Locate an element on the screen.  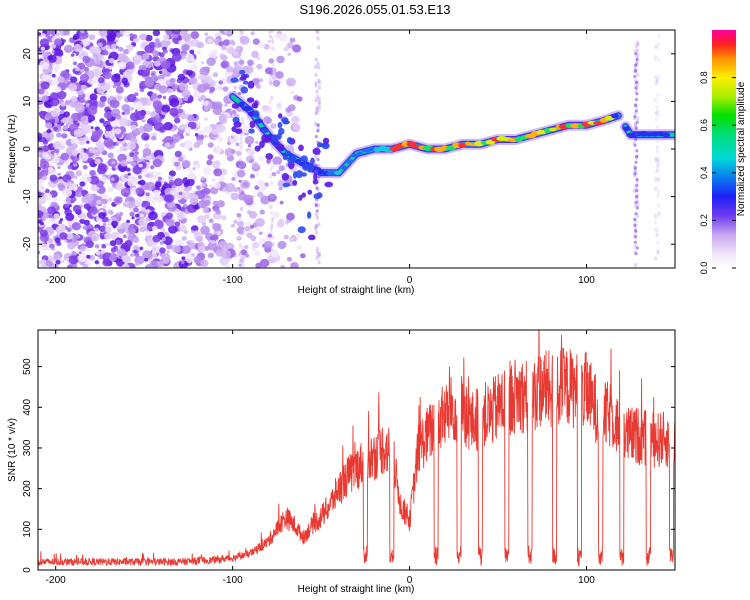
y-tick-label: 20 is located at coordinates (27, 54).